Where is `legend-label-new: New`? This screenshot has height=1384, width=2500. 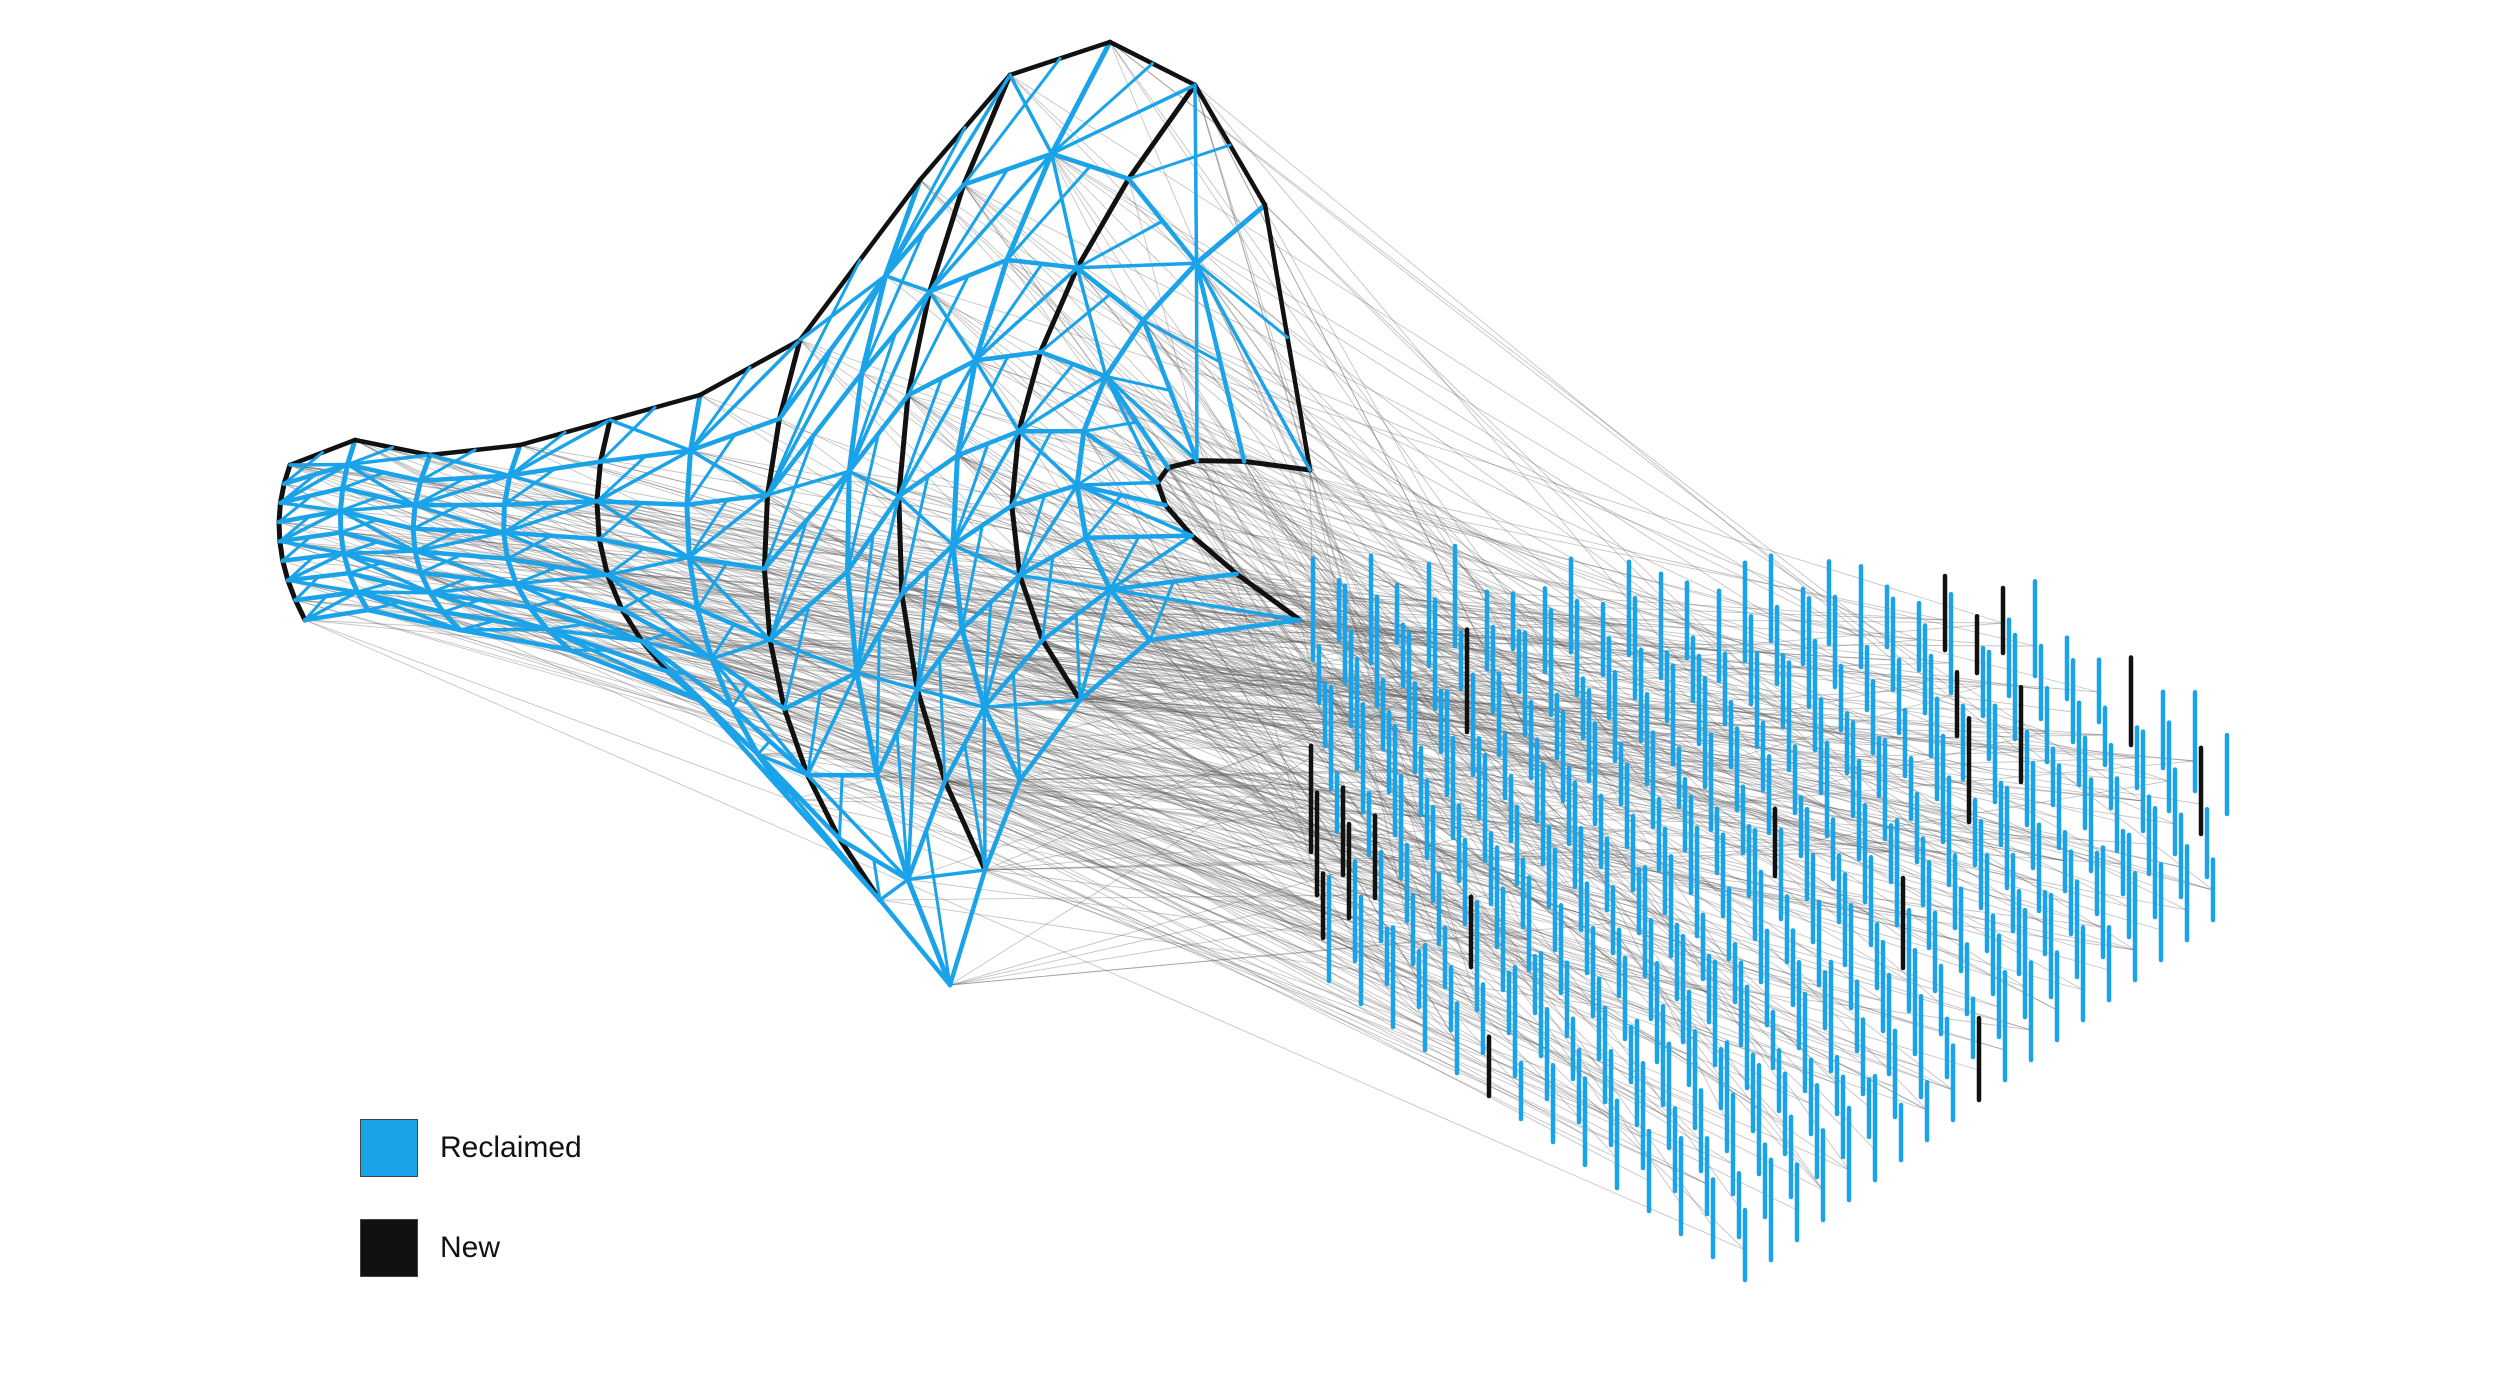
legend-label-new: New is located at coordinates (470, 1248).